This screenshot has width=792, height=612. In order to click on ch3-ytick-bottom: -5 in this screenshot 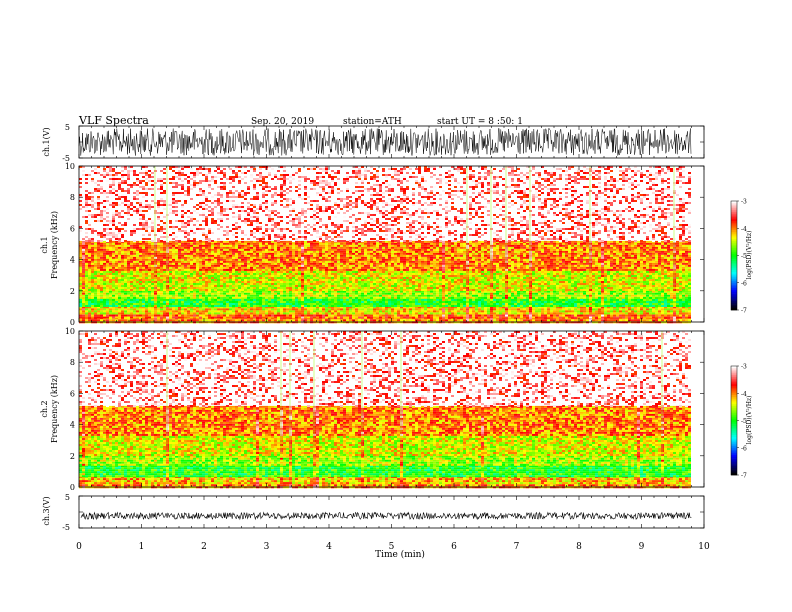, I will do `click(66, 527)`.